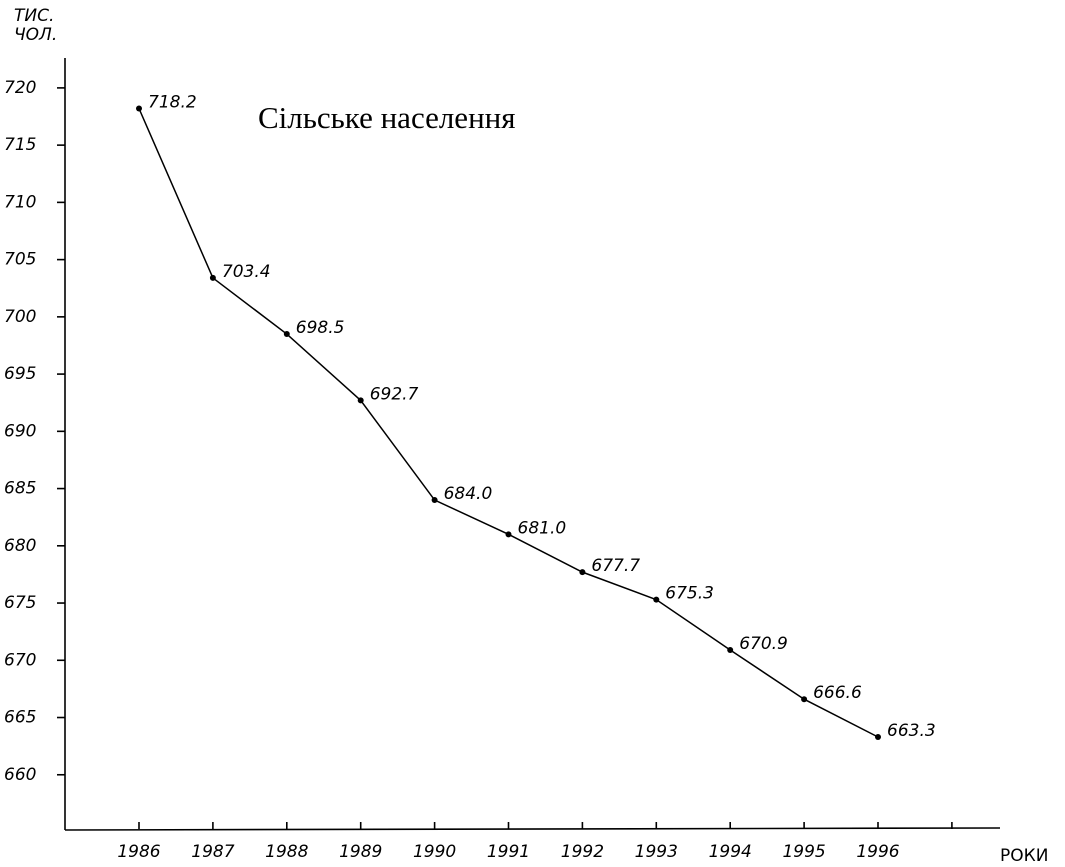 This screenshot has width=1065, height=867. What do you see at coordinates (689, 594) in the screenshot?
I see `value-label: 675.3` at bounding box center [689, 594].